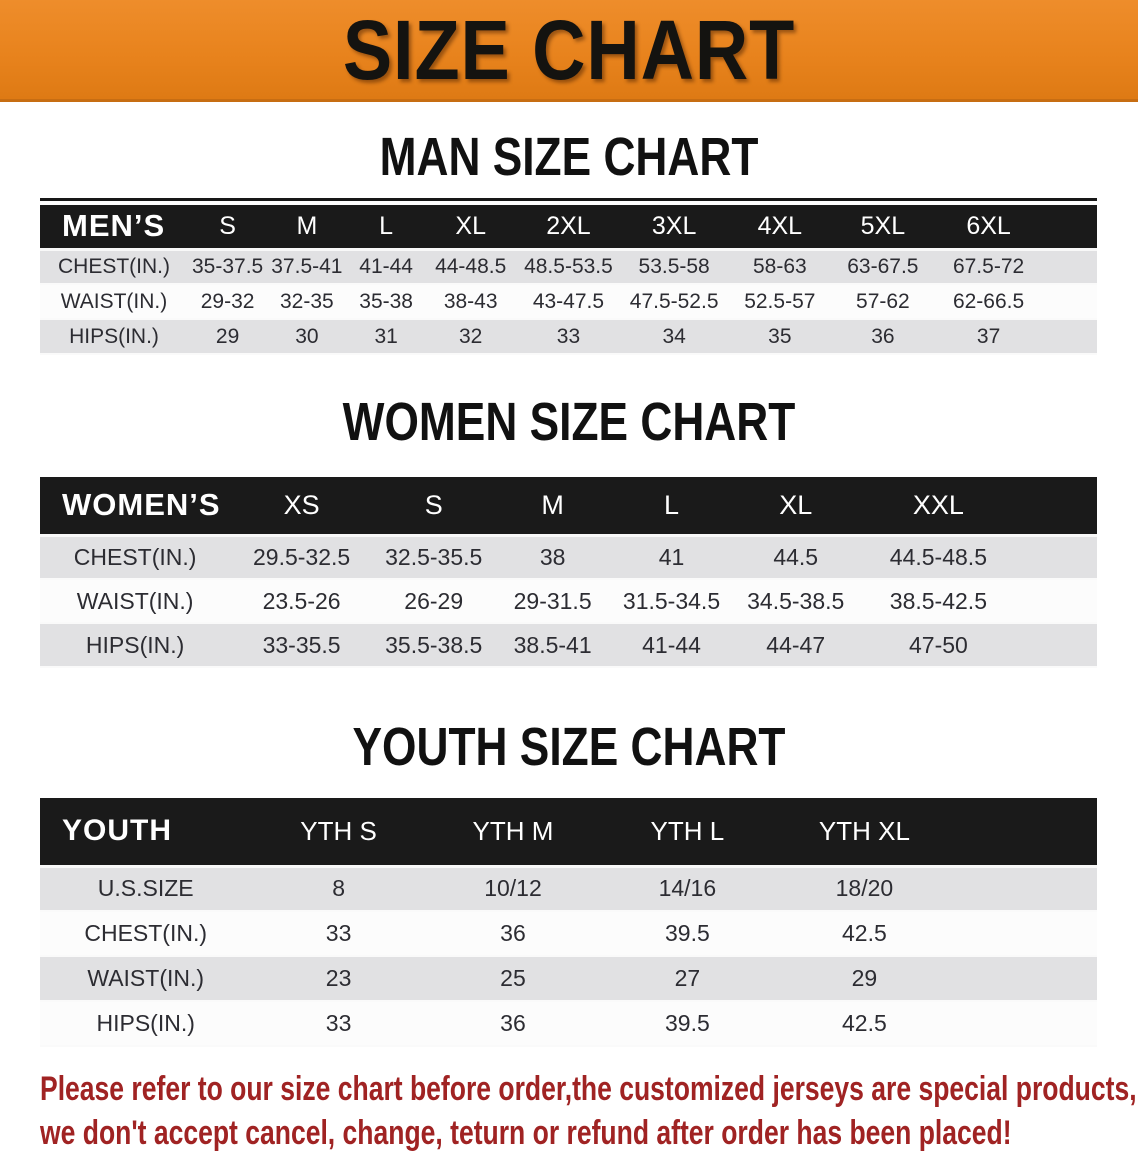 The height and width of the screenshot is (1155, 1138). What do you see at coordinates (779, 228) in the screenshot?
I see `column-header: 4XL` at bounding box center [779, 228].